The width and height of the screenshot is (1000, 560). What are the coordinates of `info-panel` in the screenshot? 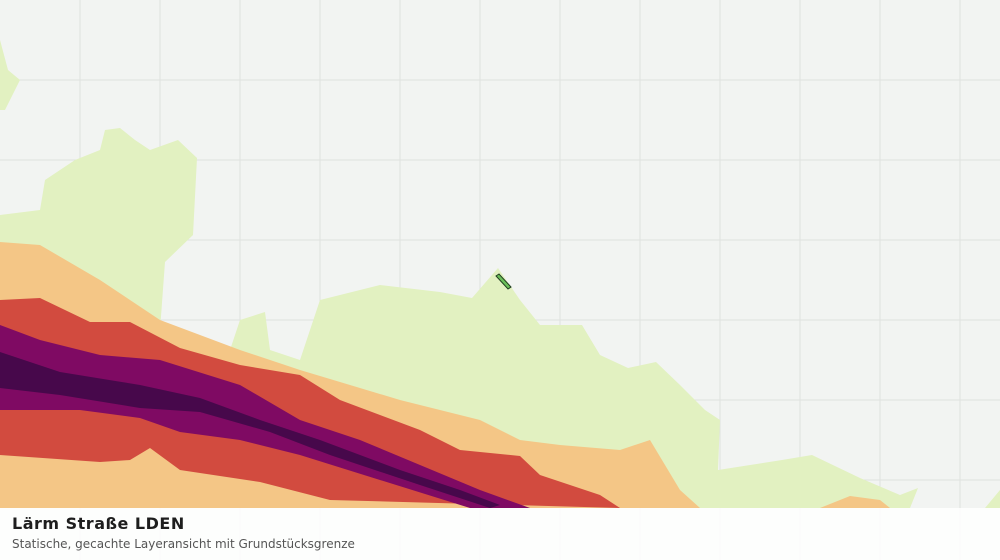 It's located at (500, 534).